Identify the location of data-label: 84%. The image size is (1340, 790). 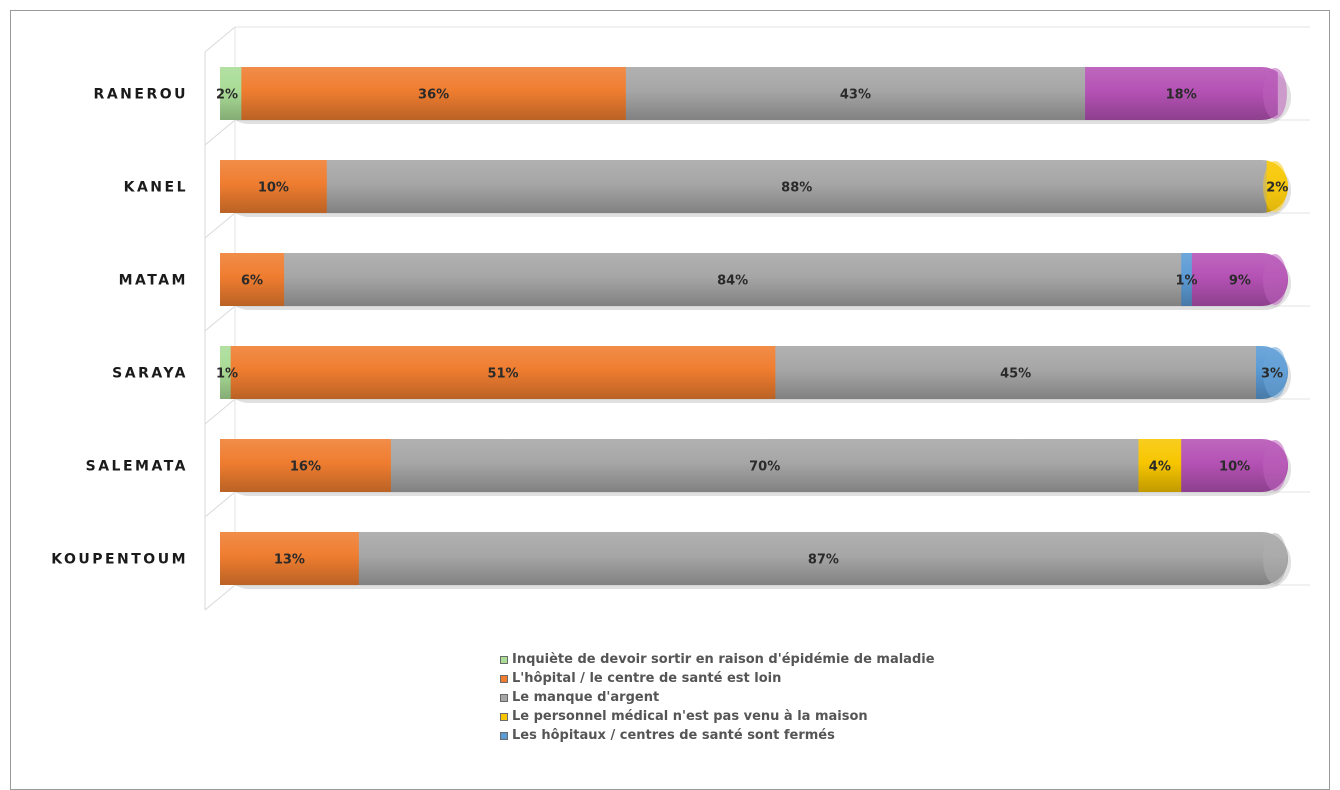
(732, 281).